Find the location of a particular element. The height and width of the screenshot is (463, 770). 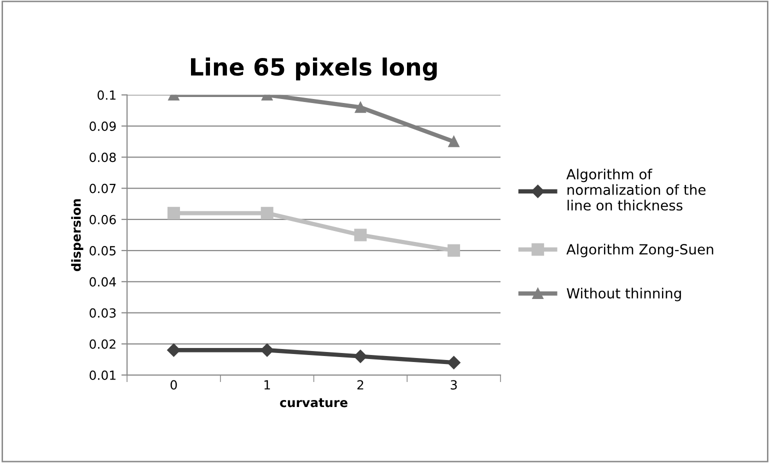

y-tick-label: 0.02 is located at coordinates (103, 344).